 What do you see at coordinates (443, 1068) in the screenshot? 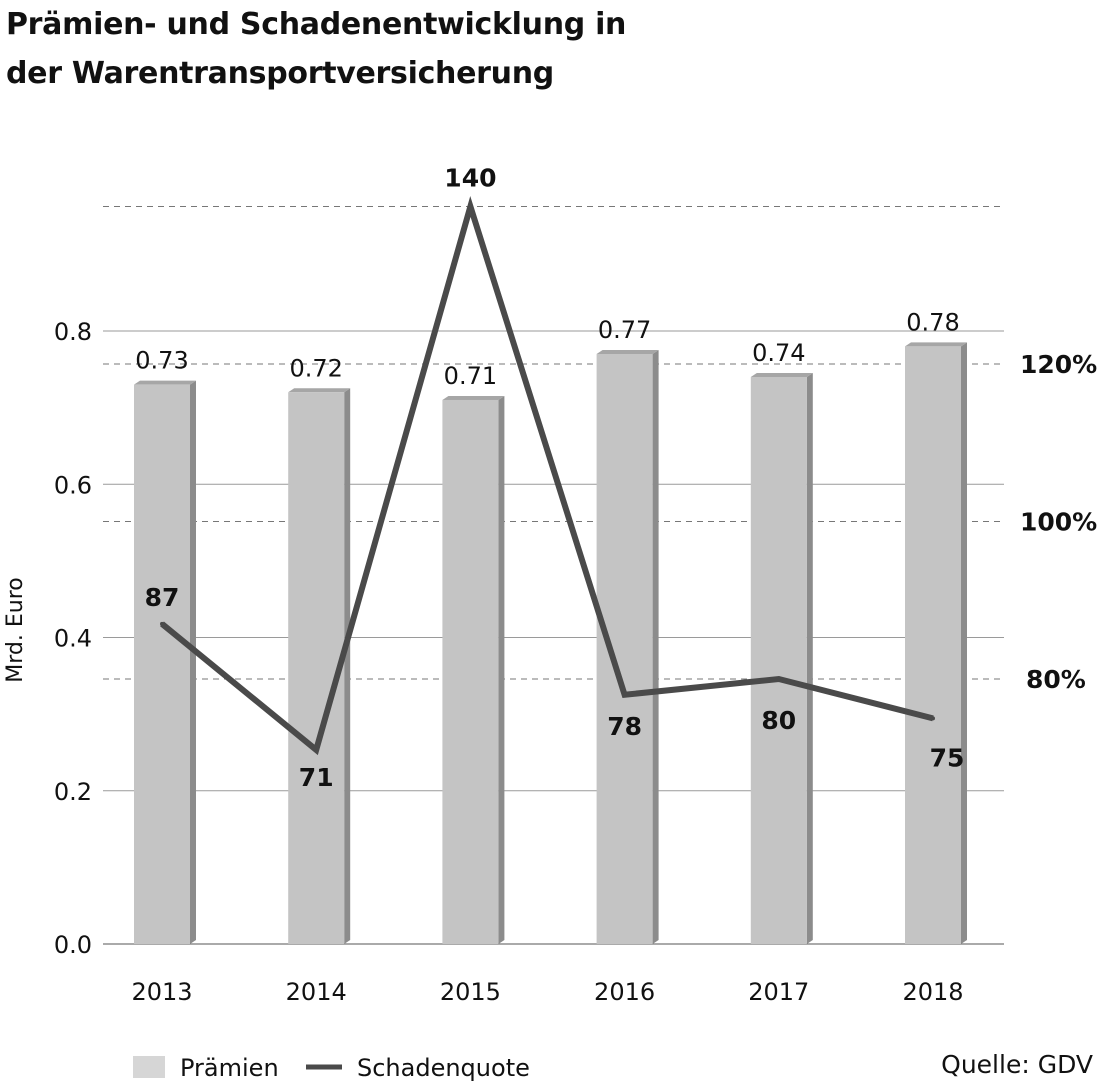
I see `legend-label-line: Schadenquote` at bounding box center [443, 1068].